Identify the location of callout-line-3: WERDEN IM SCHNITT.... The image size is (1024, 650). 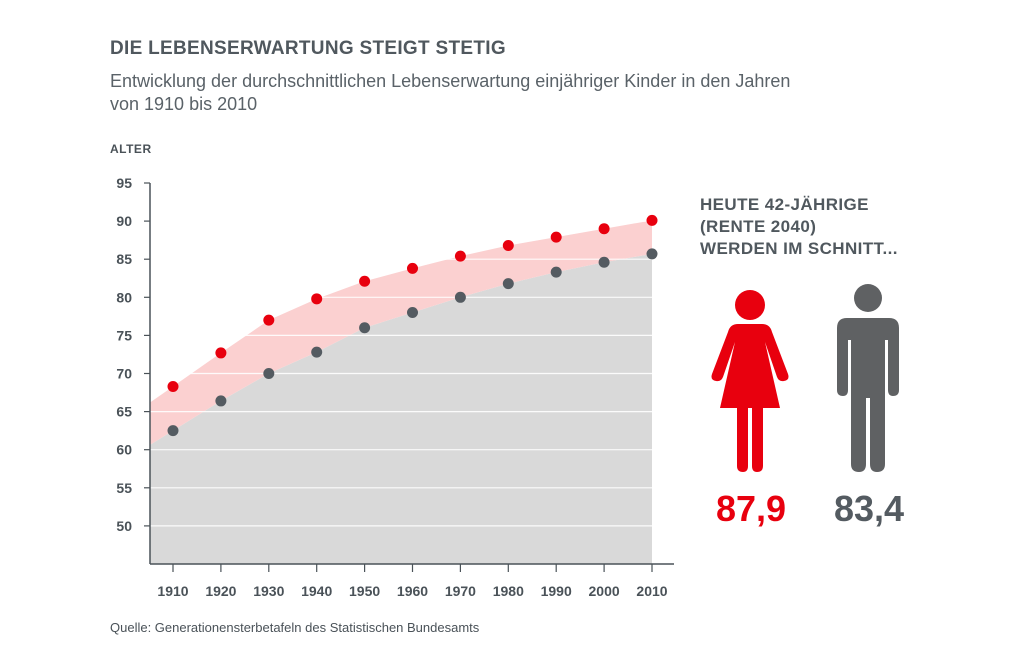
(799, 248).